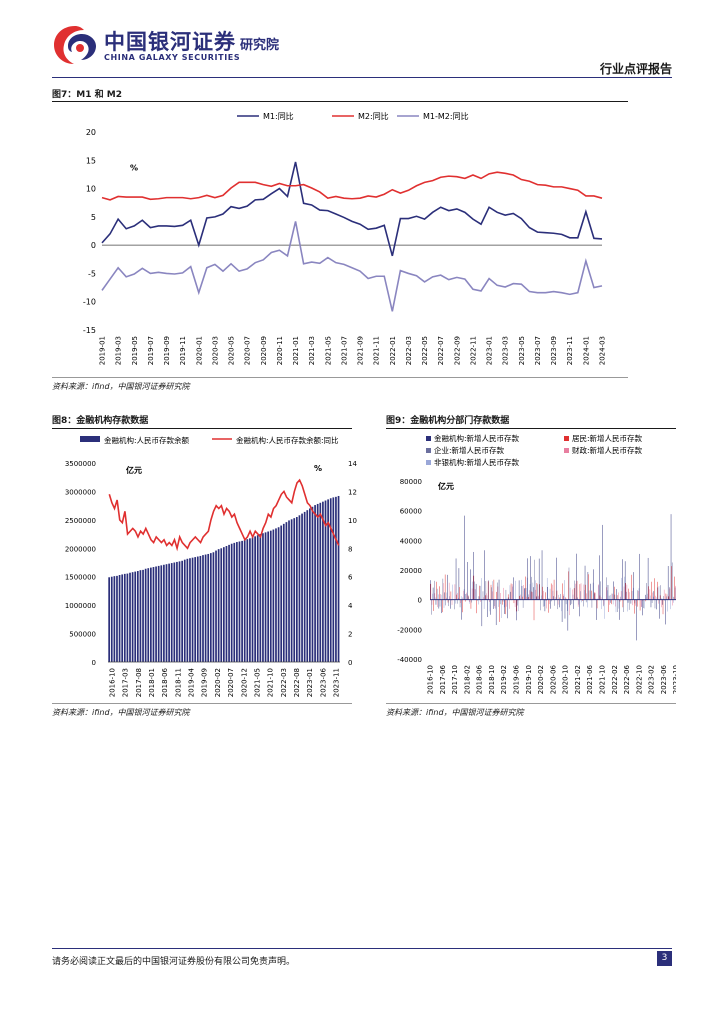 The image size is (724, 1024). What do you see at coordinates (607, 438) in the screenshot?
I see `legend-label: 居民:新增人民币存款` at bounding box center [607, 438].